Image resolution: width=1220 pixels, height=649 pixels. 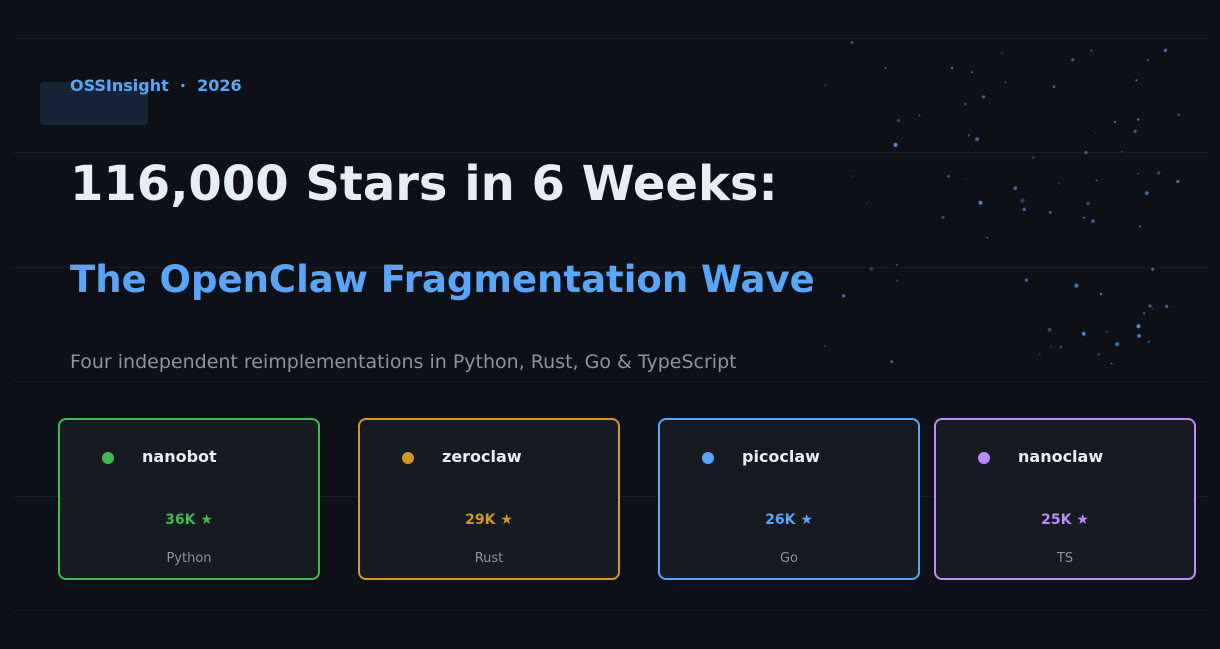 What do you see at coordinates (489, 558) in the screenshot?
I see `language-label: Rust` at bounding box center [489, 558].